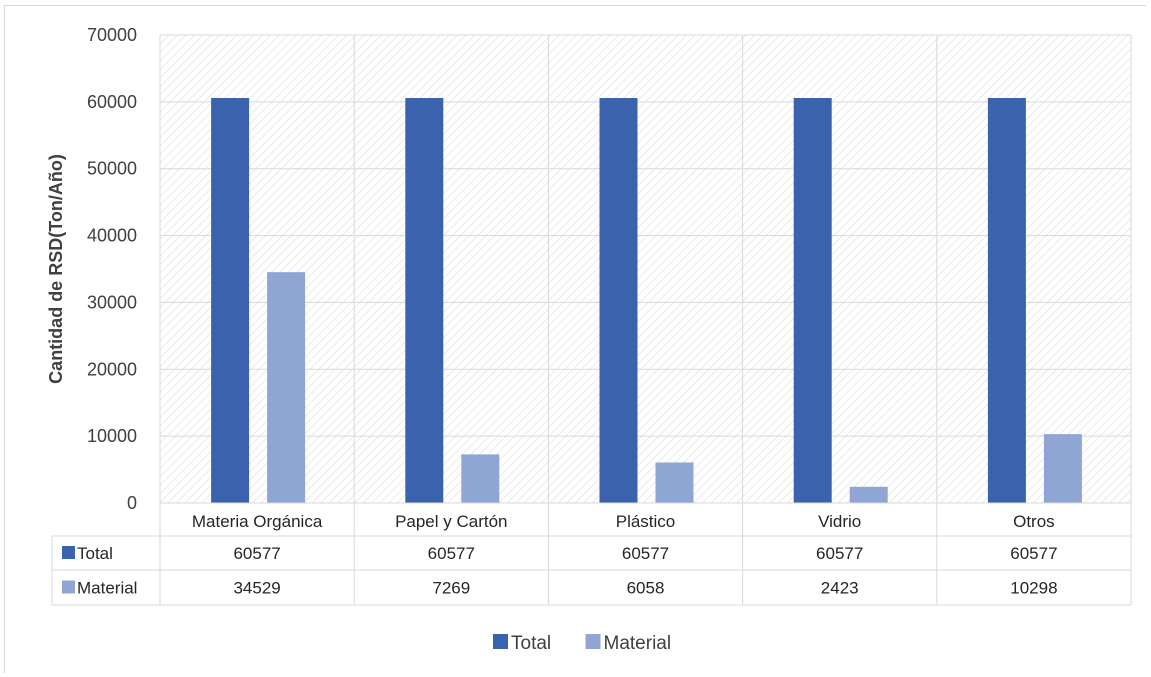 The width and height of the screenshot is (1151, 677). Describe the element at coordinates (500, 641) in the screenshot. I see `legend-key-total` at that location.